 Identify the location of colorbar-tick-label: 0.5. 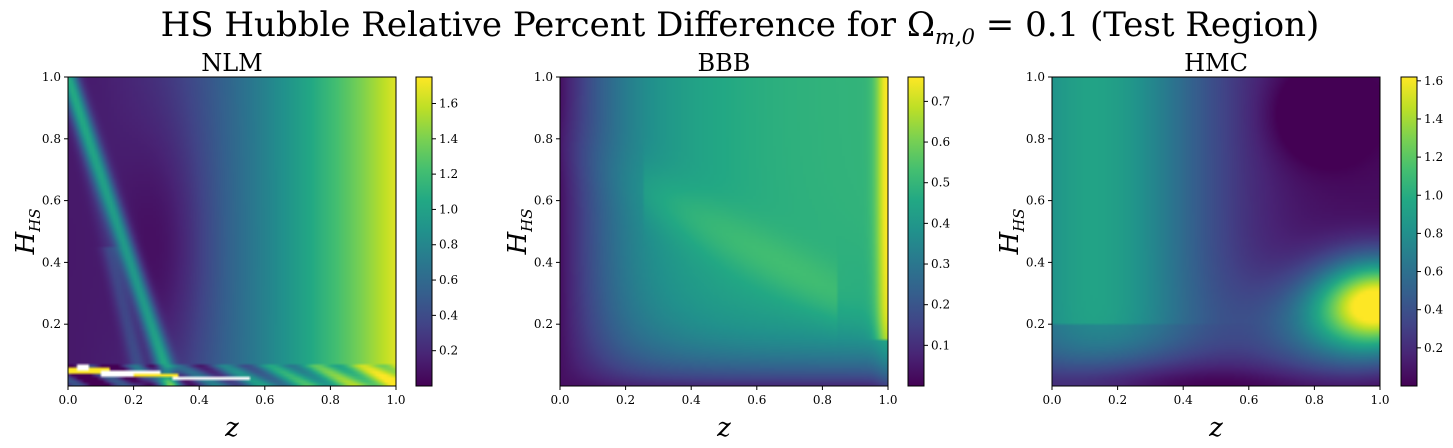
(940, 183).